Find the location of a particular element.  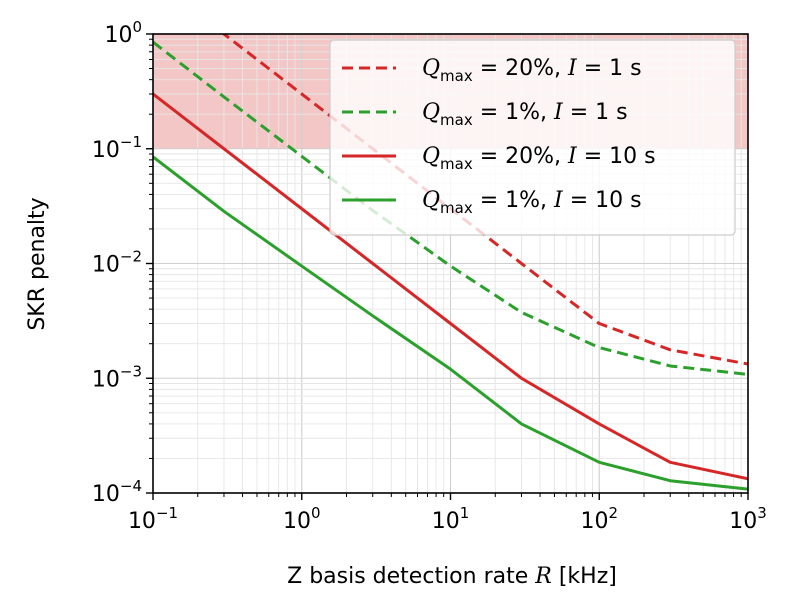

x-tick-label: 10¹ is located at coordinates (451, 519).